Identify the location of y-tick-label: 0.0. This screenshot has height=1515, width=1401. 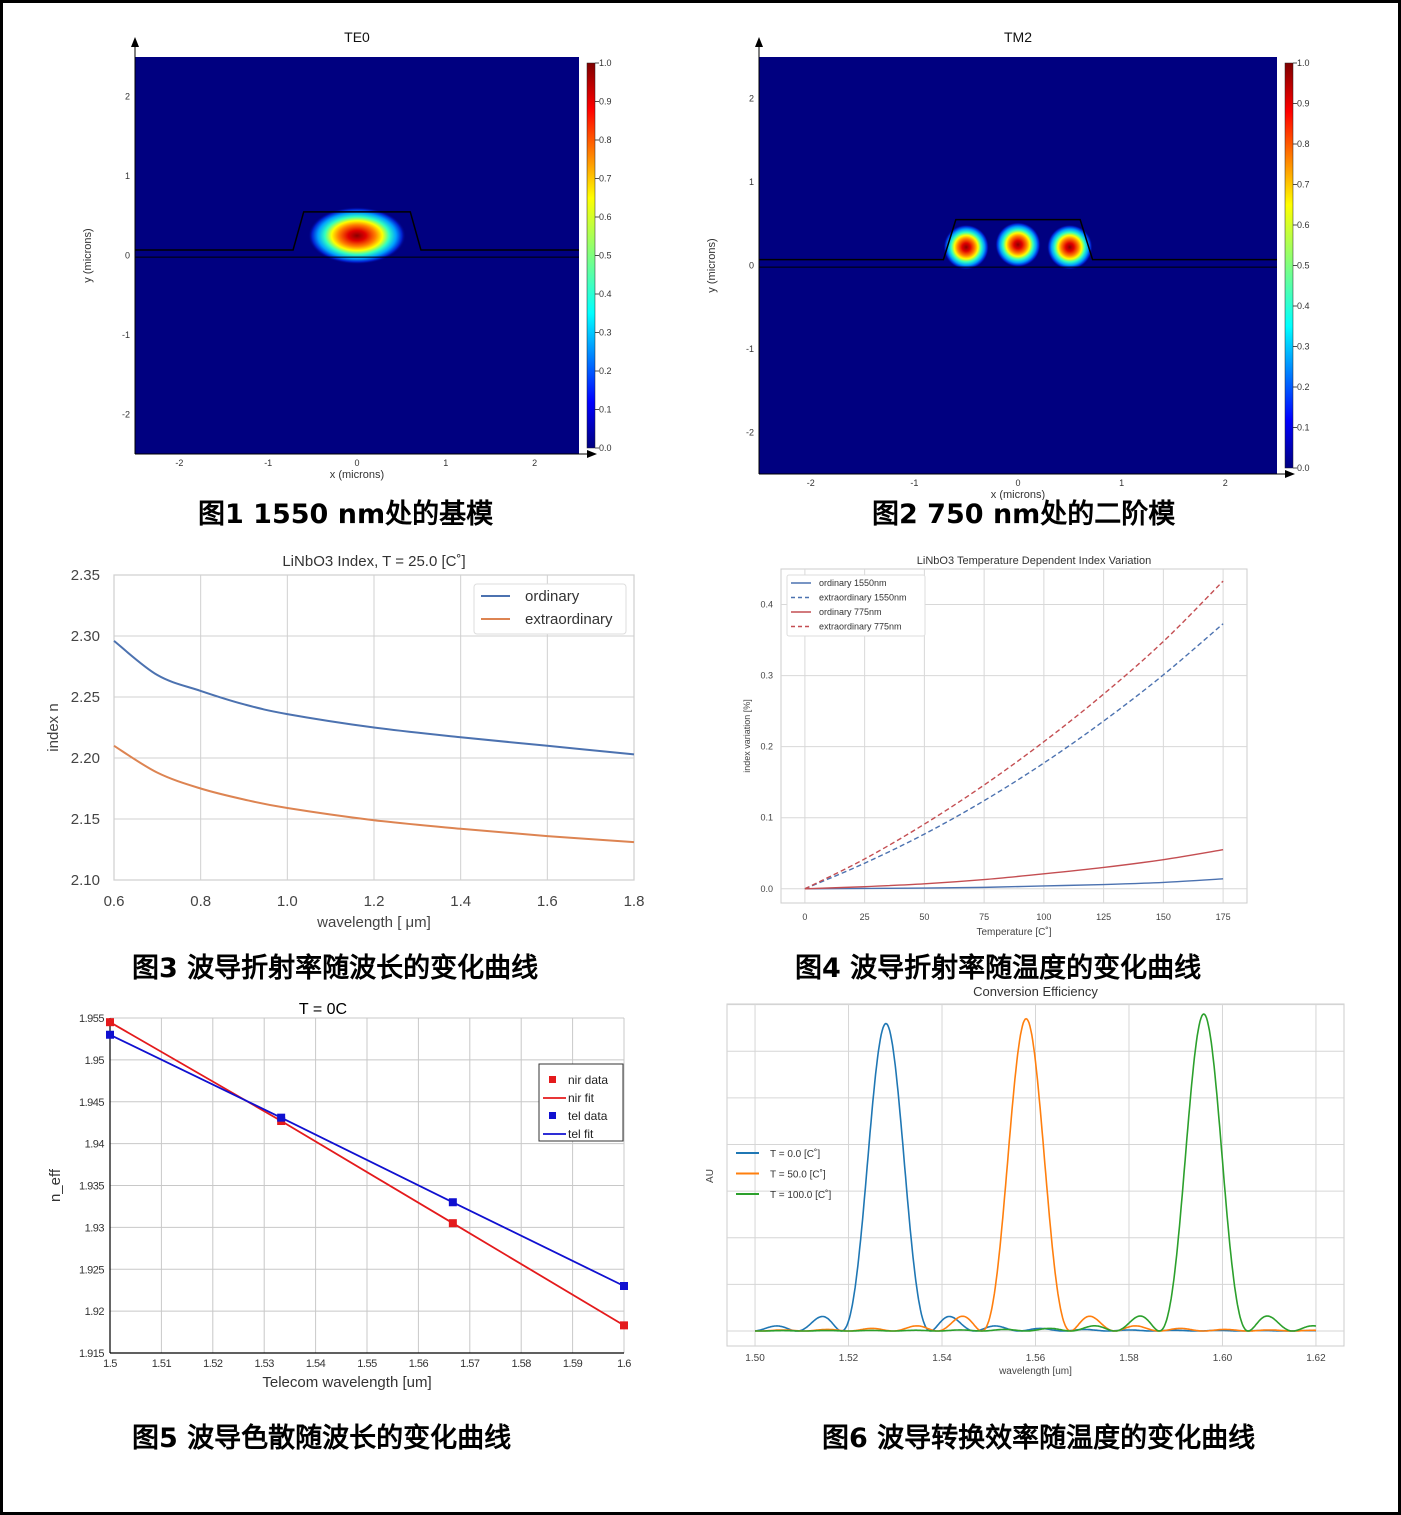
(766, 889).